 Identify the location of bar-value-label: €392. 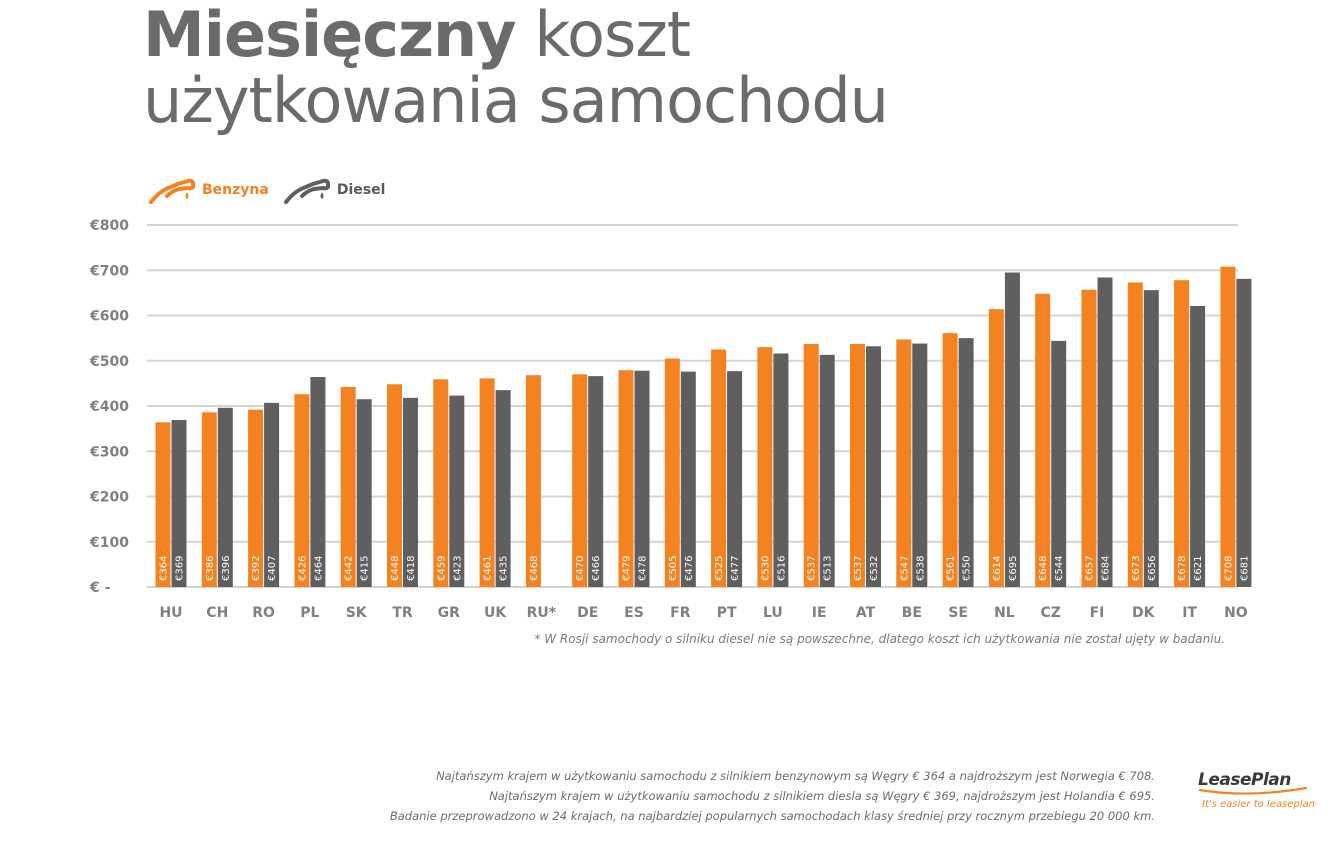
(256, 568).